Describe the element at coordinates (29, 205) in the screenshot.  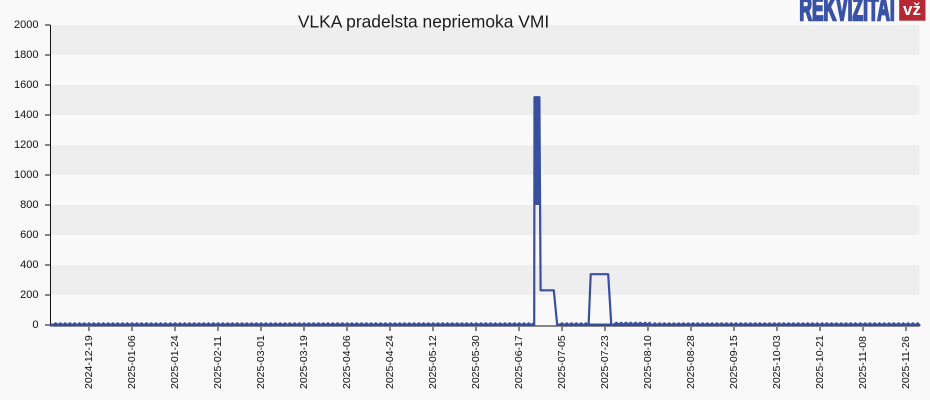
I see `svg-text: 800` at that location.